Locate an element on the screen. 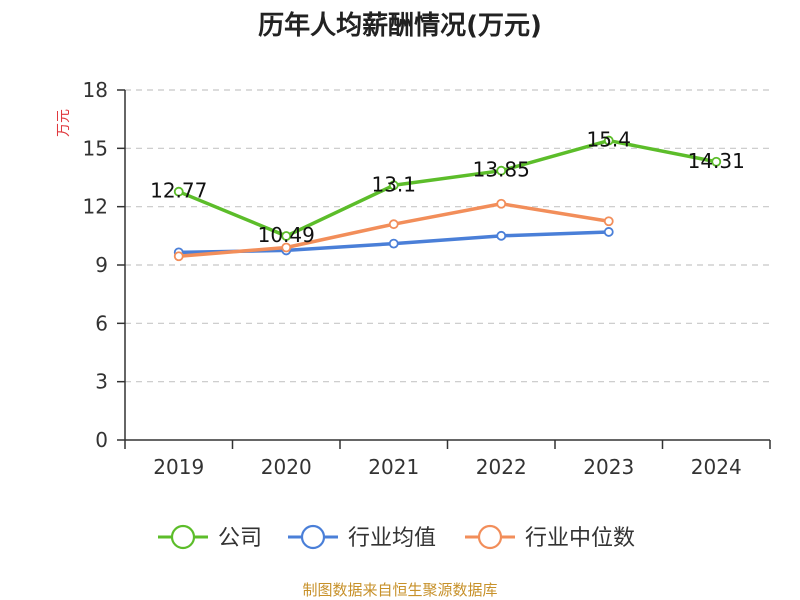 The height and width of the screenshot is (600, 800). data-label: 13.85 is located at coordinates (501, 170).